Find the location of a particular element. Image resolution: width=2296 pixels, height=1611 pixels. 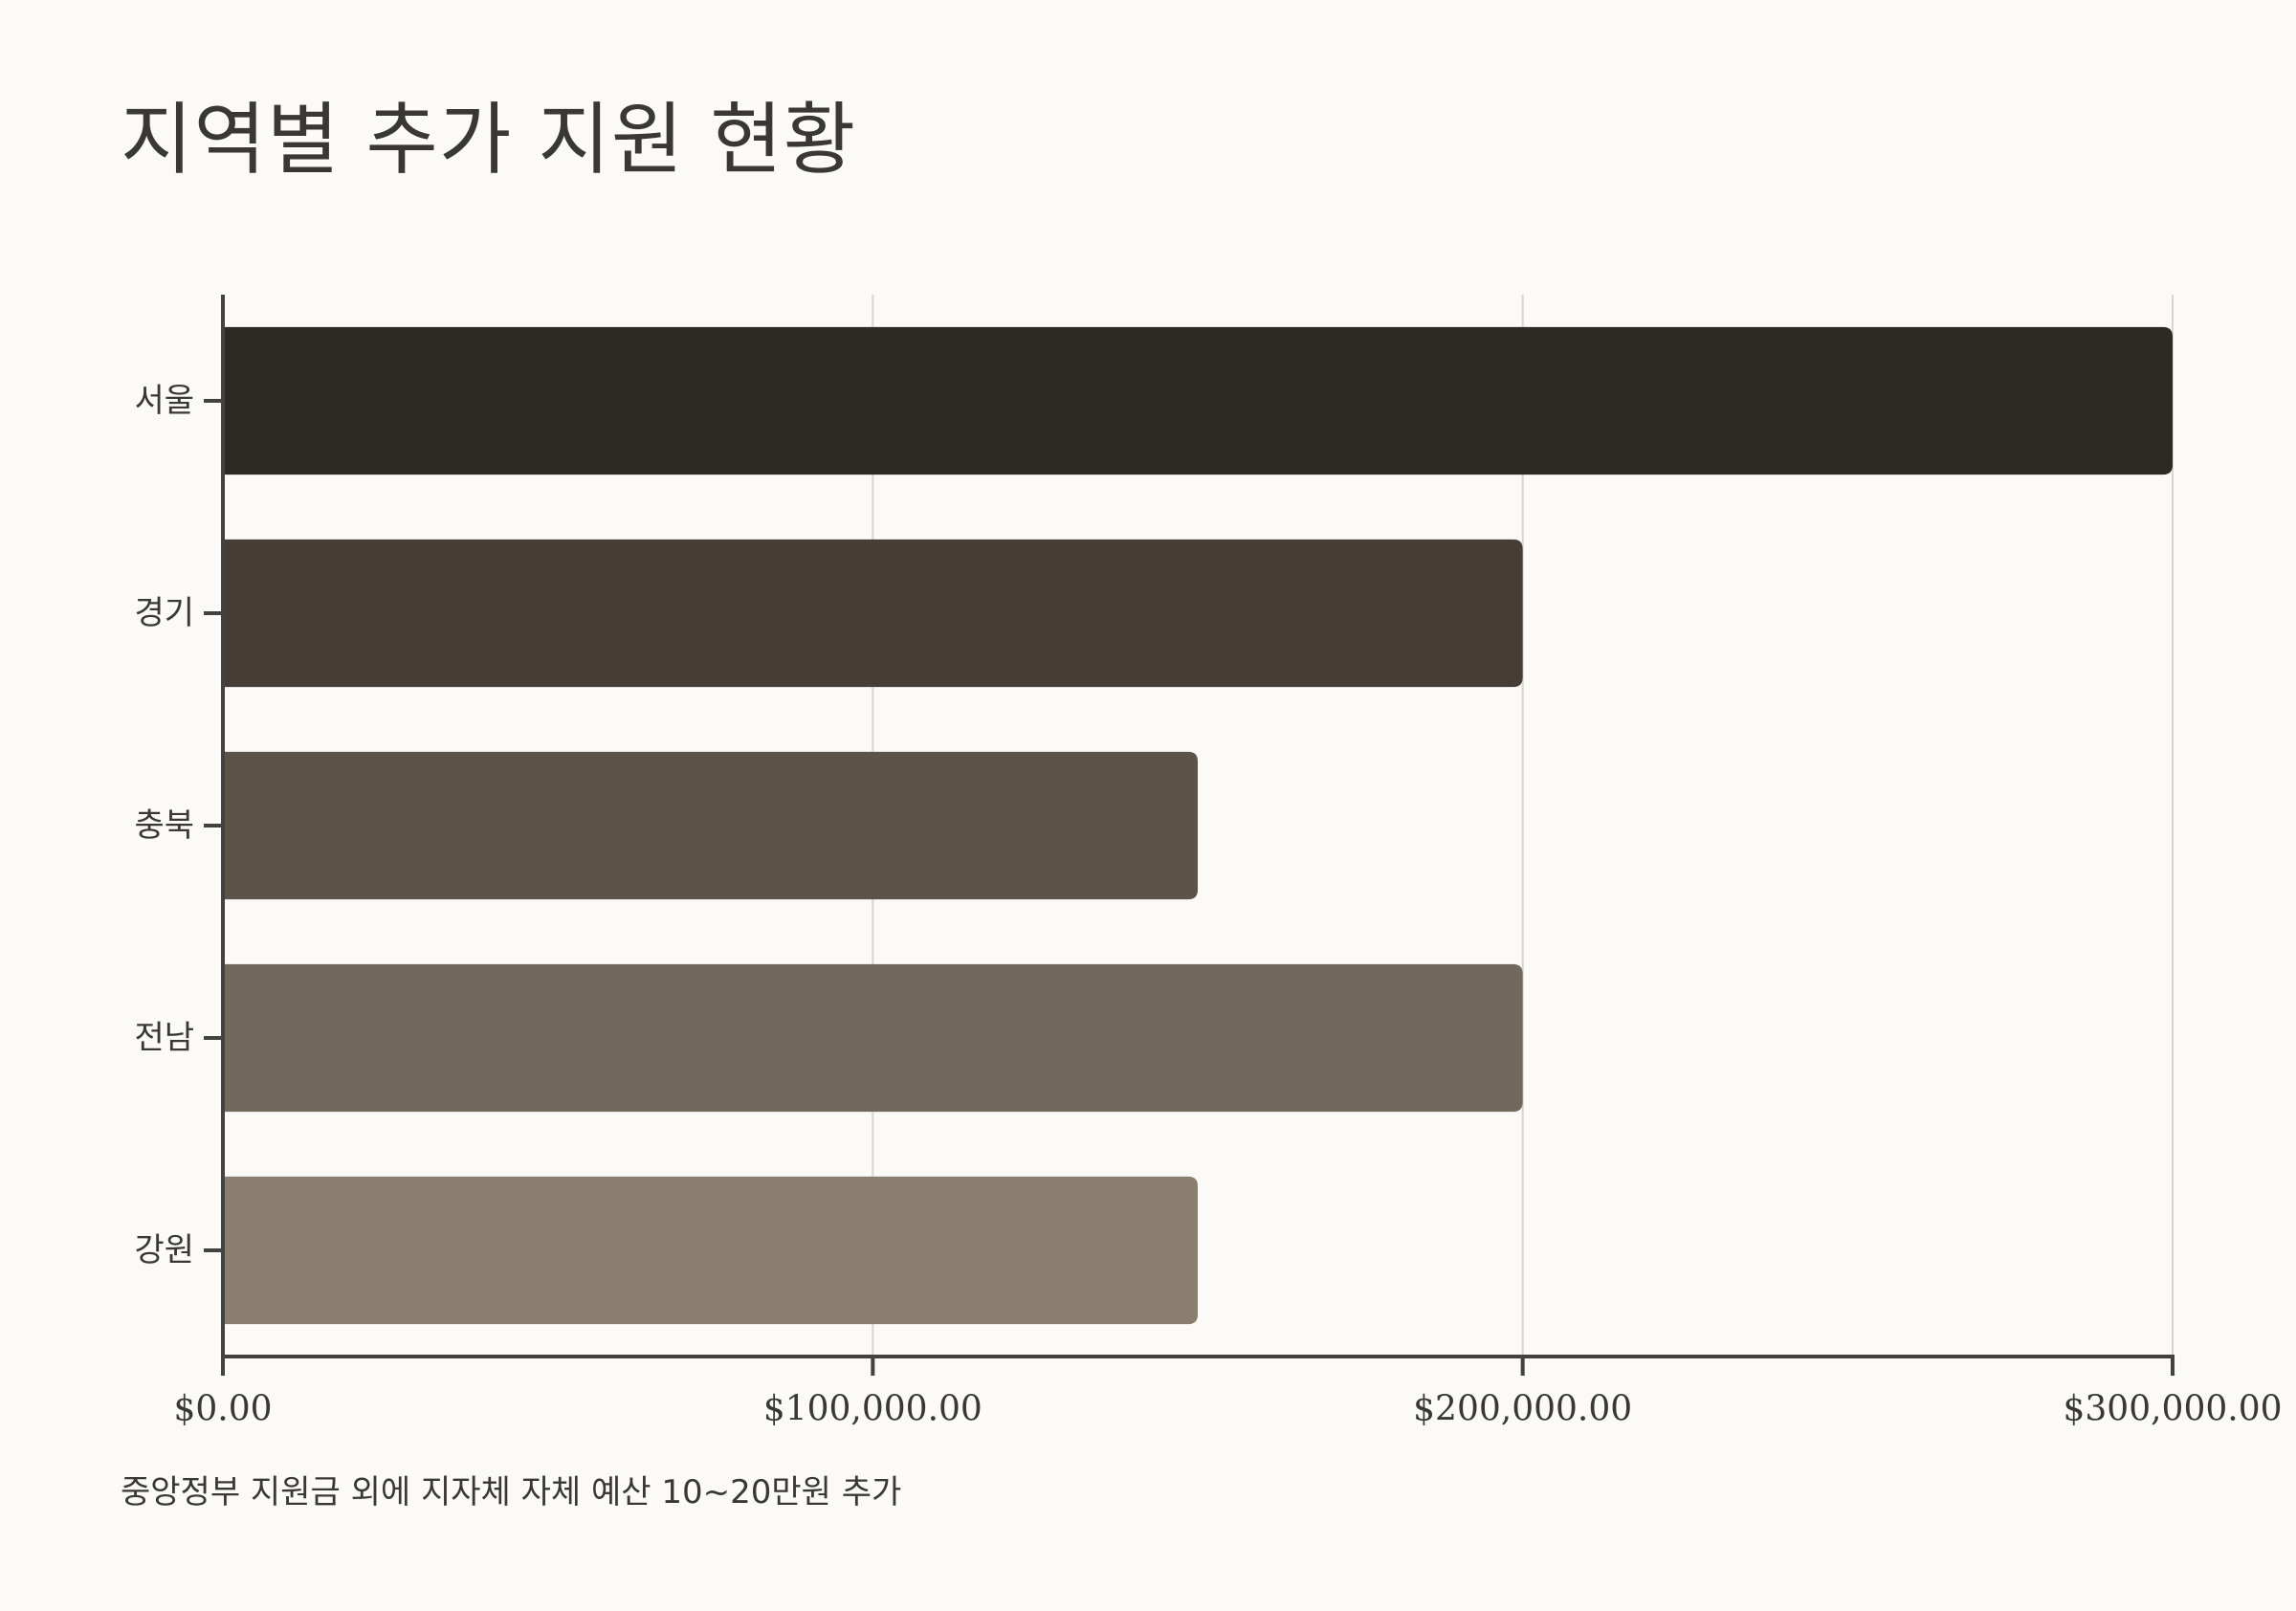

y-tick-label: 강원 is located at coordinates (164, 1250).